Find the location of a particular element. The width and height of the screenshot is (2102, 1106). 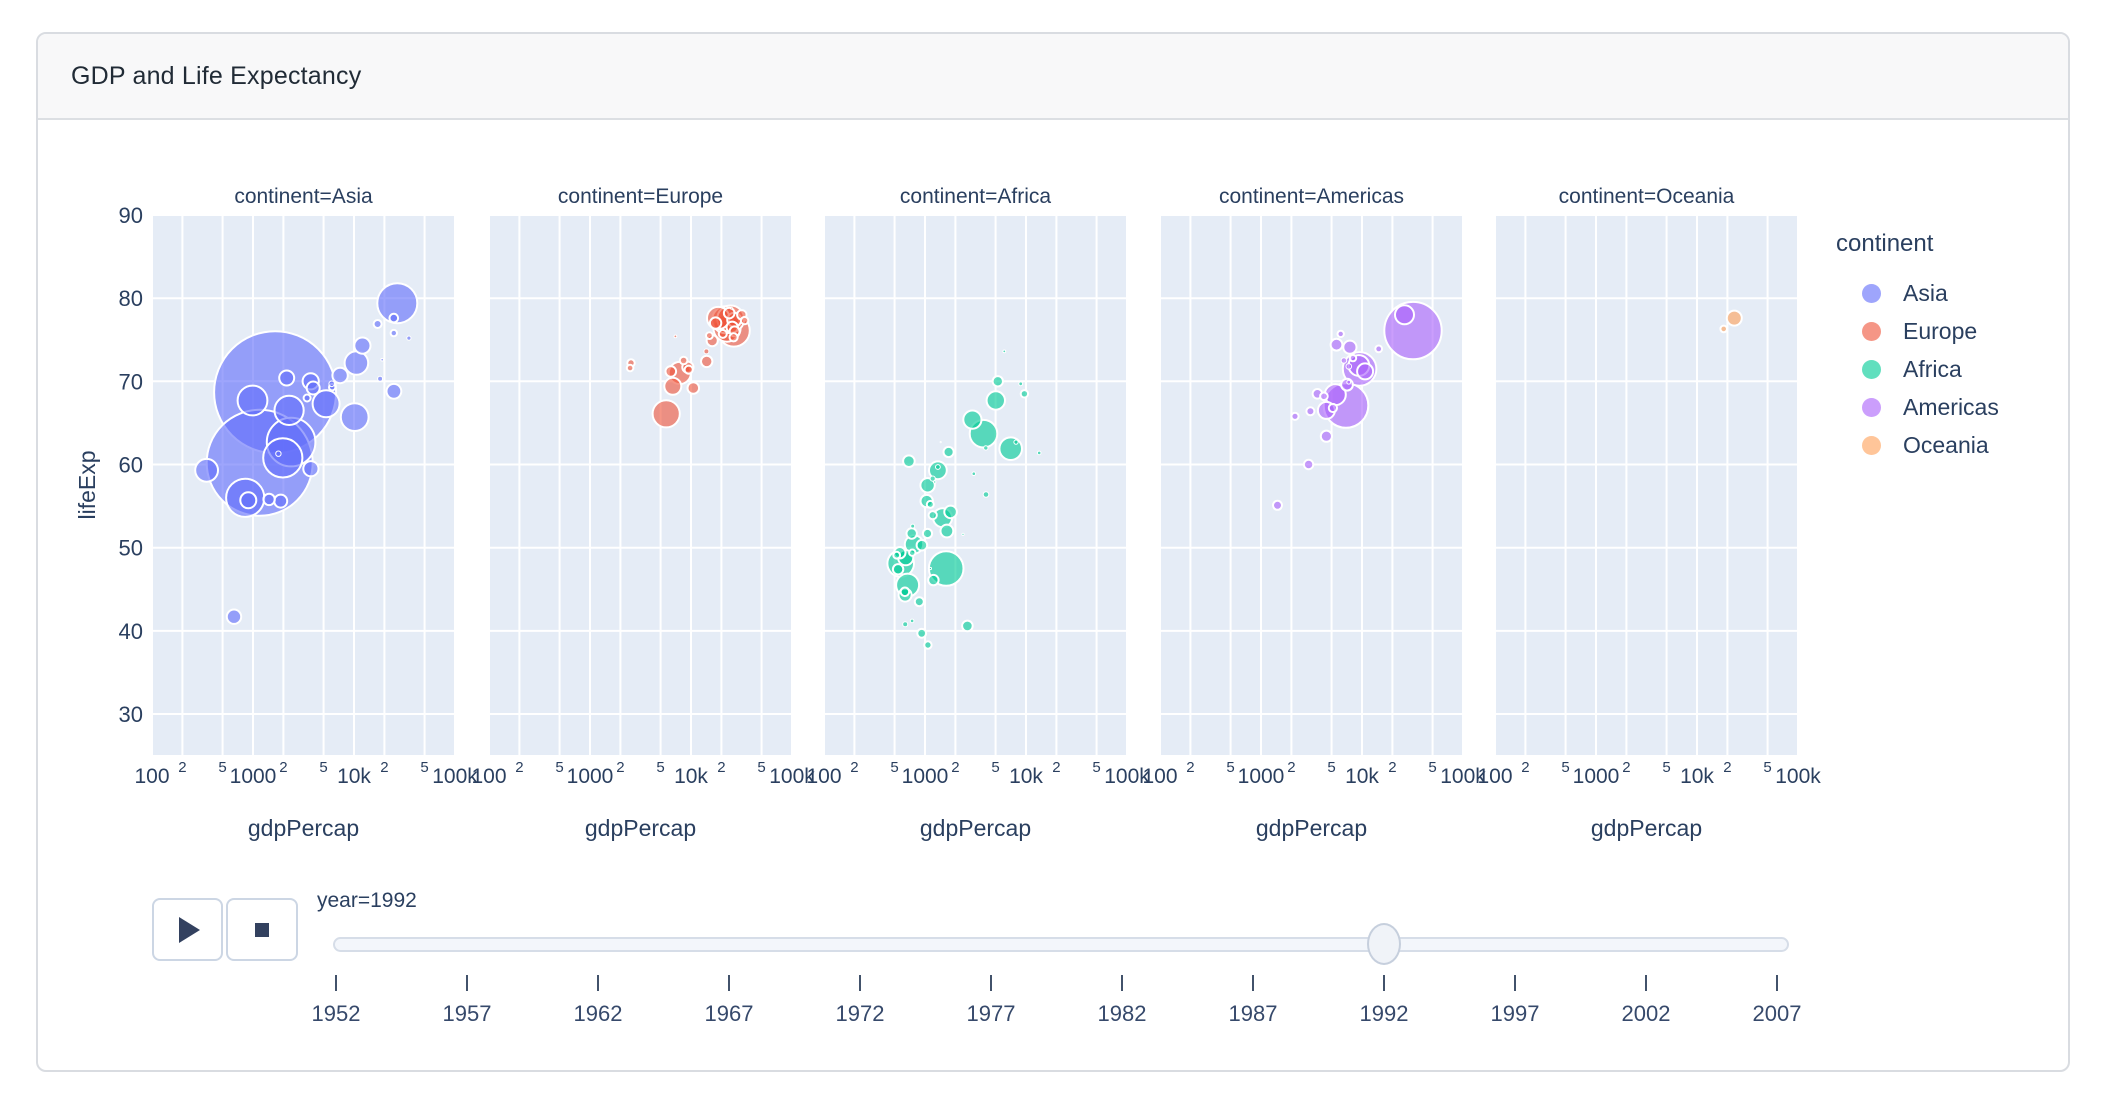

slider-tick-label: 1972 is located at coordinates (860, 1013).